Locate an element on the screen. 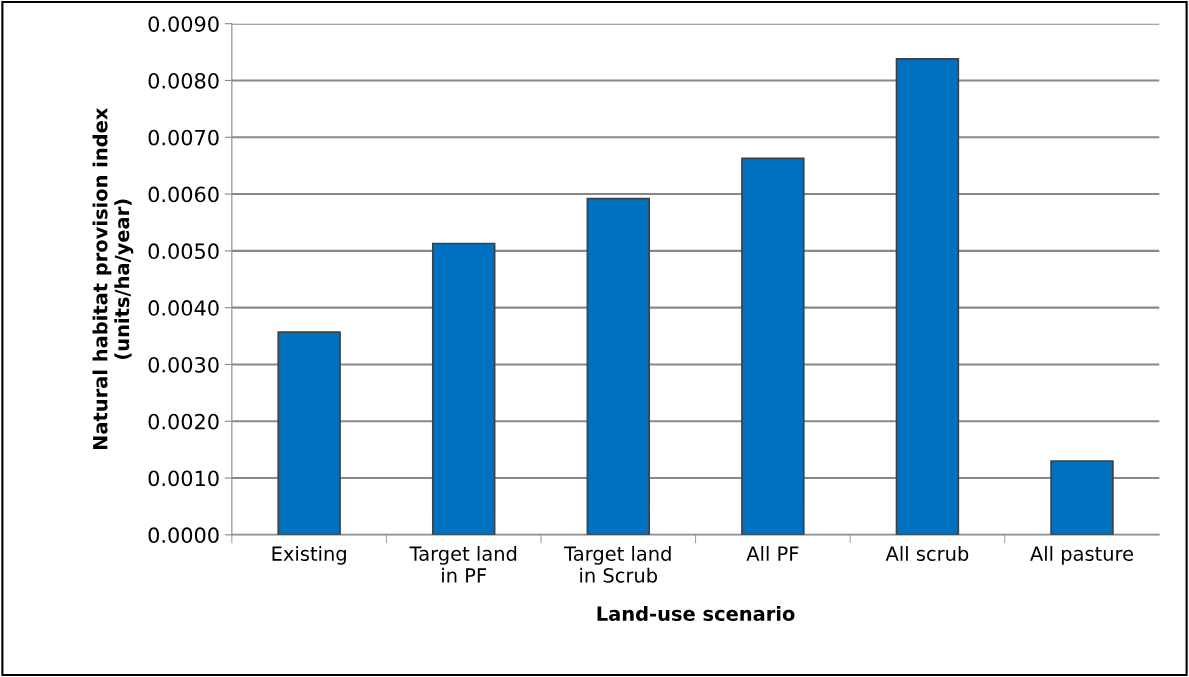 This screenshot has width=1189, height=677. y-tick-label: 0.0000 is located at coordinates (183, 535).